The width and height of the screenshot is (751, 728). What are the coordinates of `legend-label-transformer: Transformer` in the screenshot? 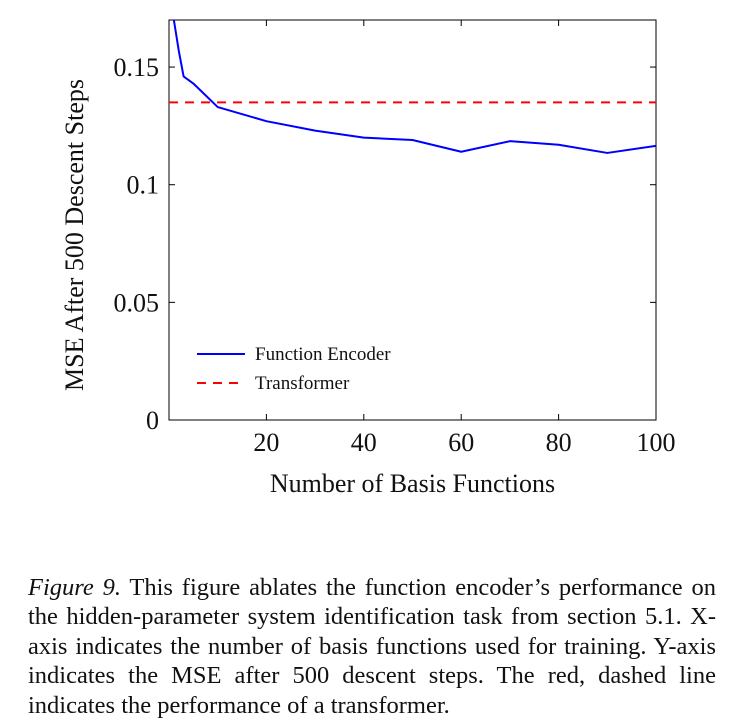 It's located at (302, 383).